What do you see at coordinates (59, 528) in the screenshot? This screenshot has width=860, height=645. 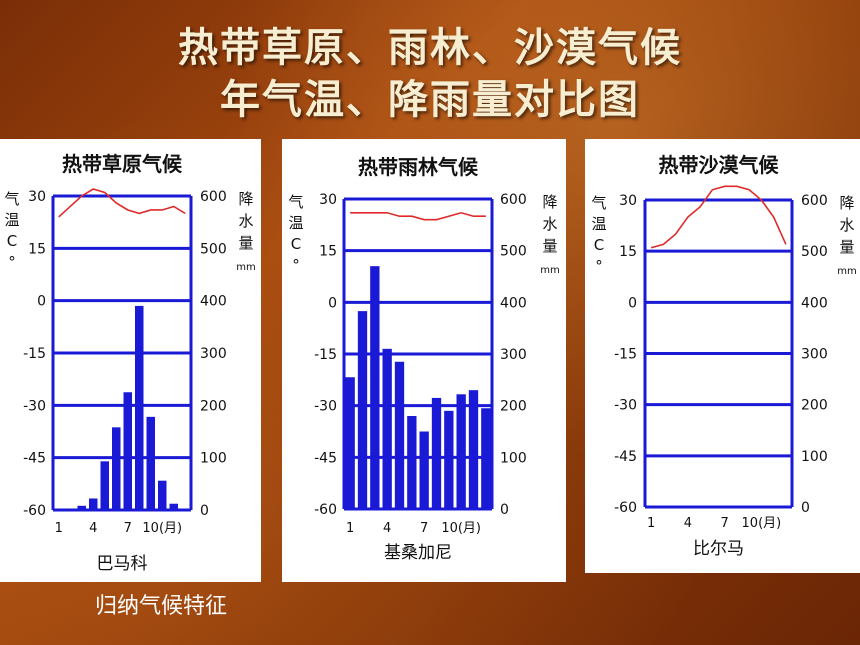 I see `x-tick-label: 1` at bounding box center [59, 528].